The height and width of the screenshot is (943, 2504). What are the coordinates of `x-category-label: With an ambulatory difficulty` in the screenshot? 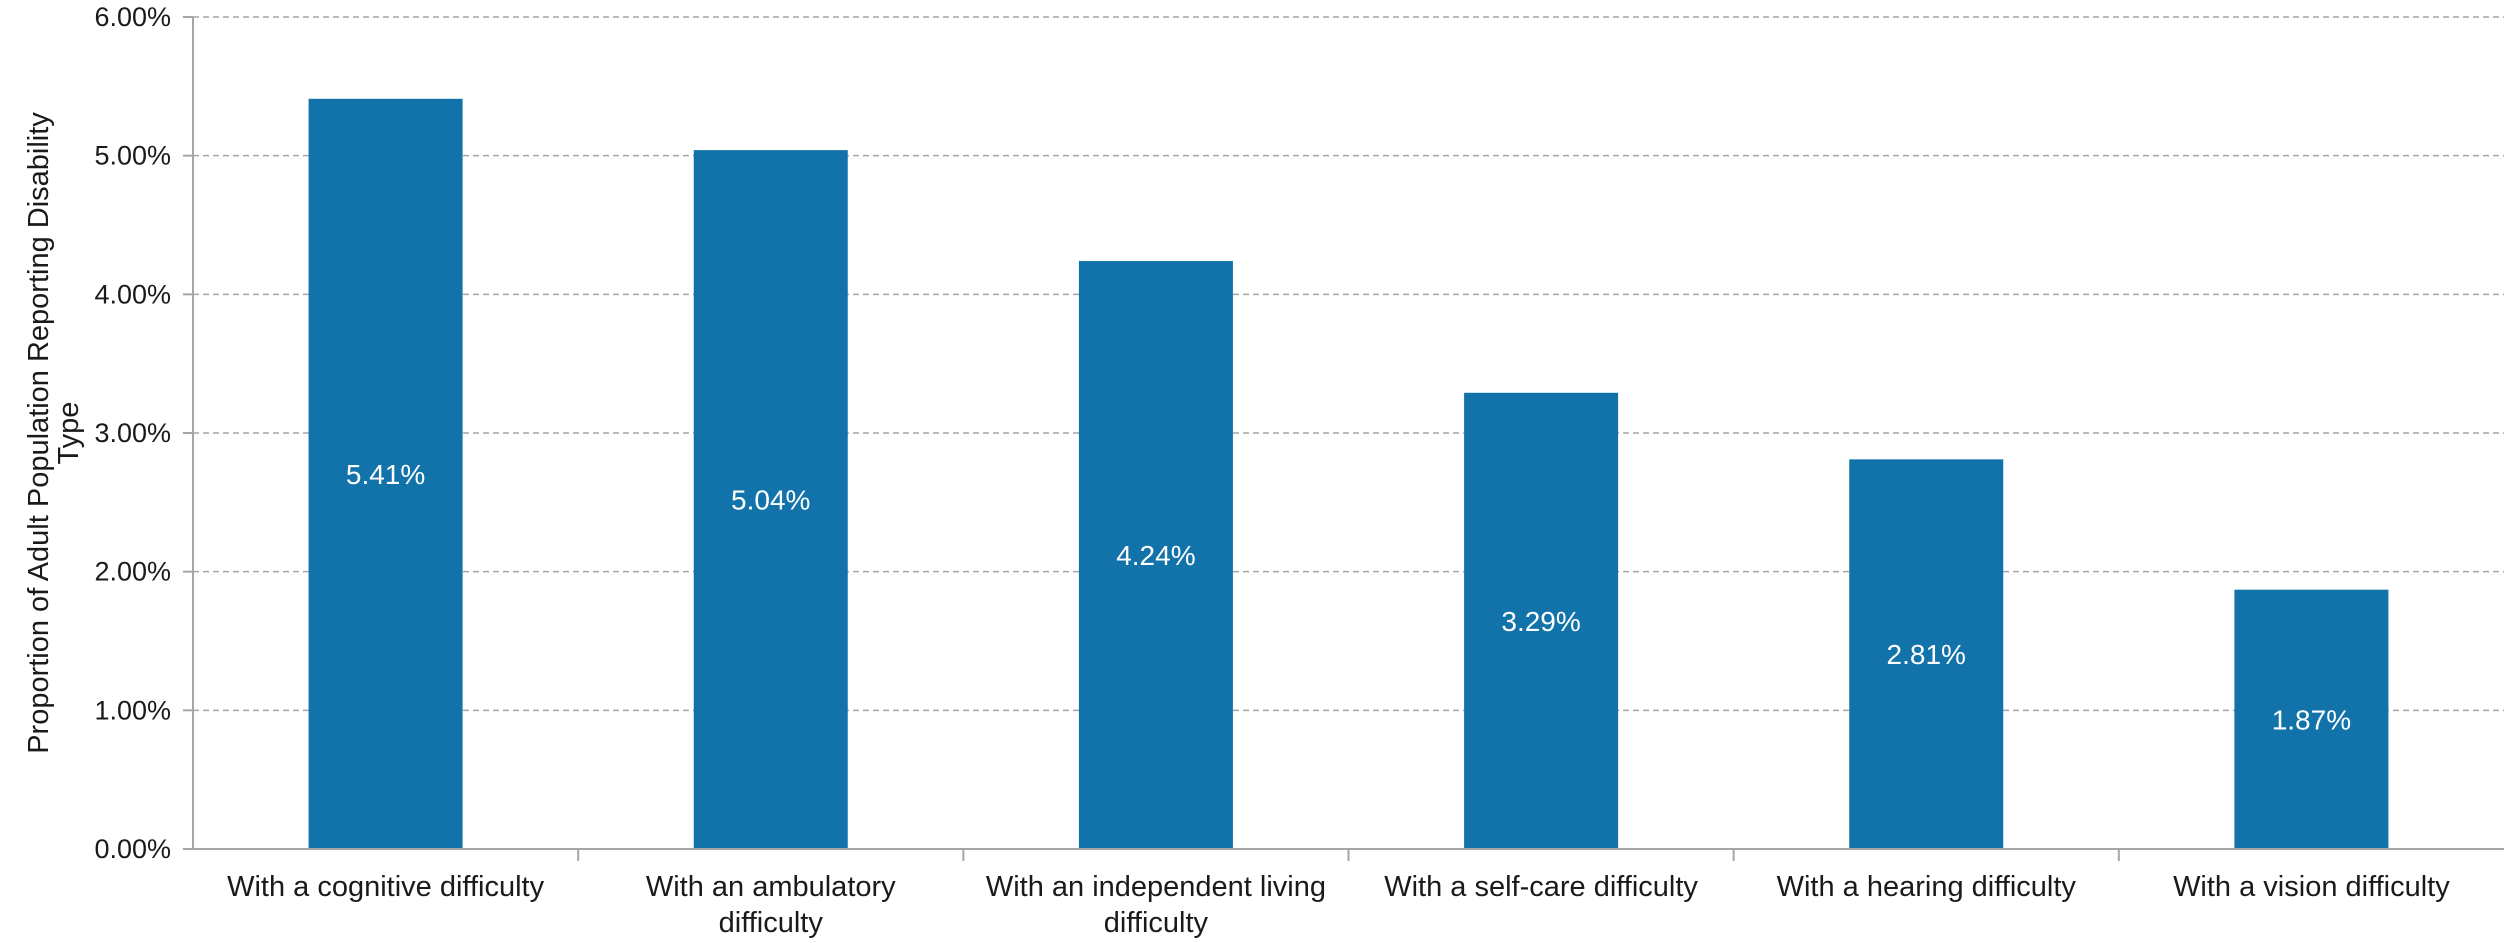 It's located at (771, 905).